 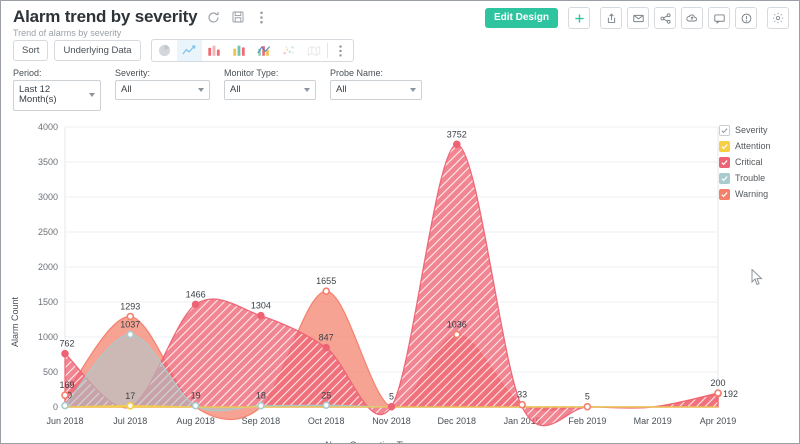 What do you see at coordinates (27, 73) in the screenshot?
I see `filter-period-label: Period:` at bounding box center [27, 73].